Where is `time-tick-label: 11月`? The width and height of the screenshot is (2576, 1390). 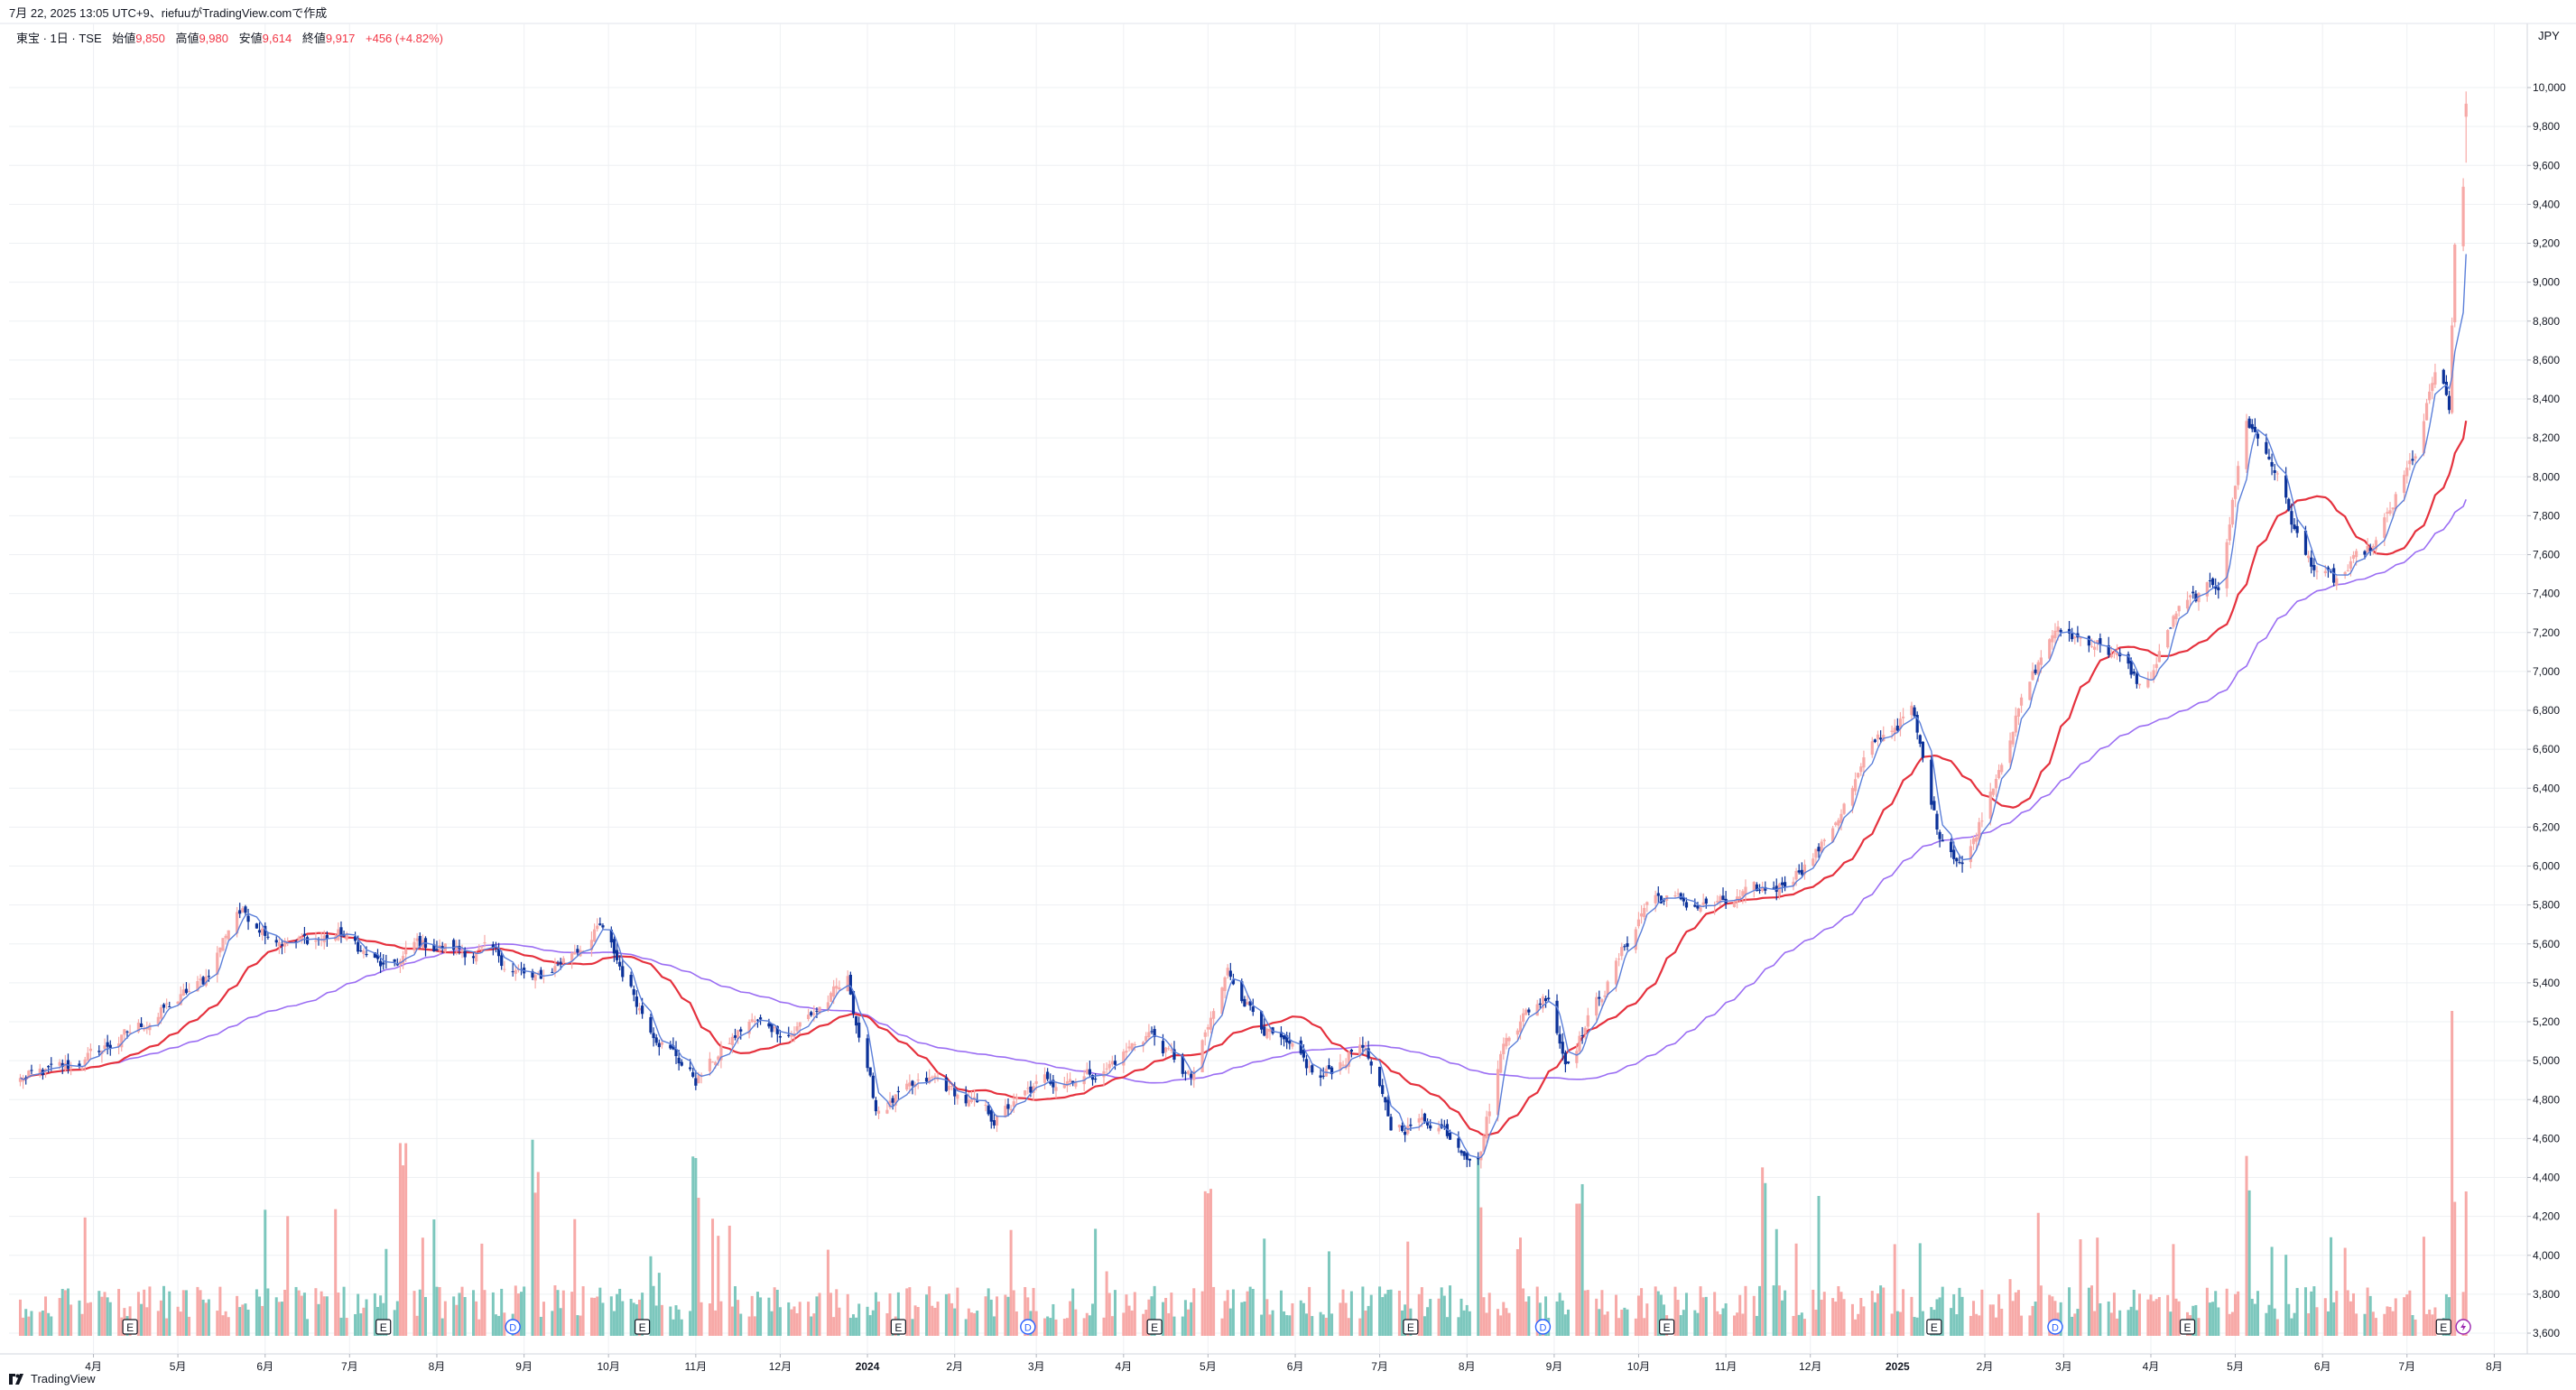 time-tick-label: 11月 is located at coordinates (1726, 1366).